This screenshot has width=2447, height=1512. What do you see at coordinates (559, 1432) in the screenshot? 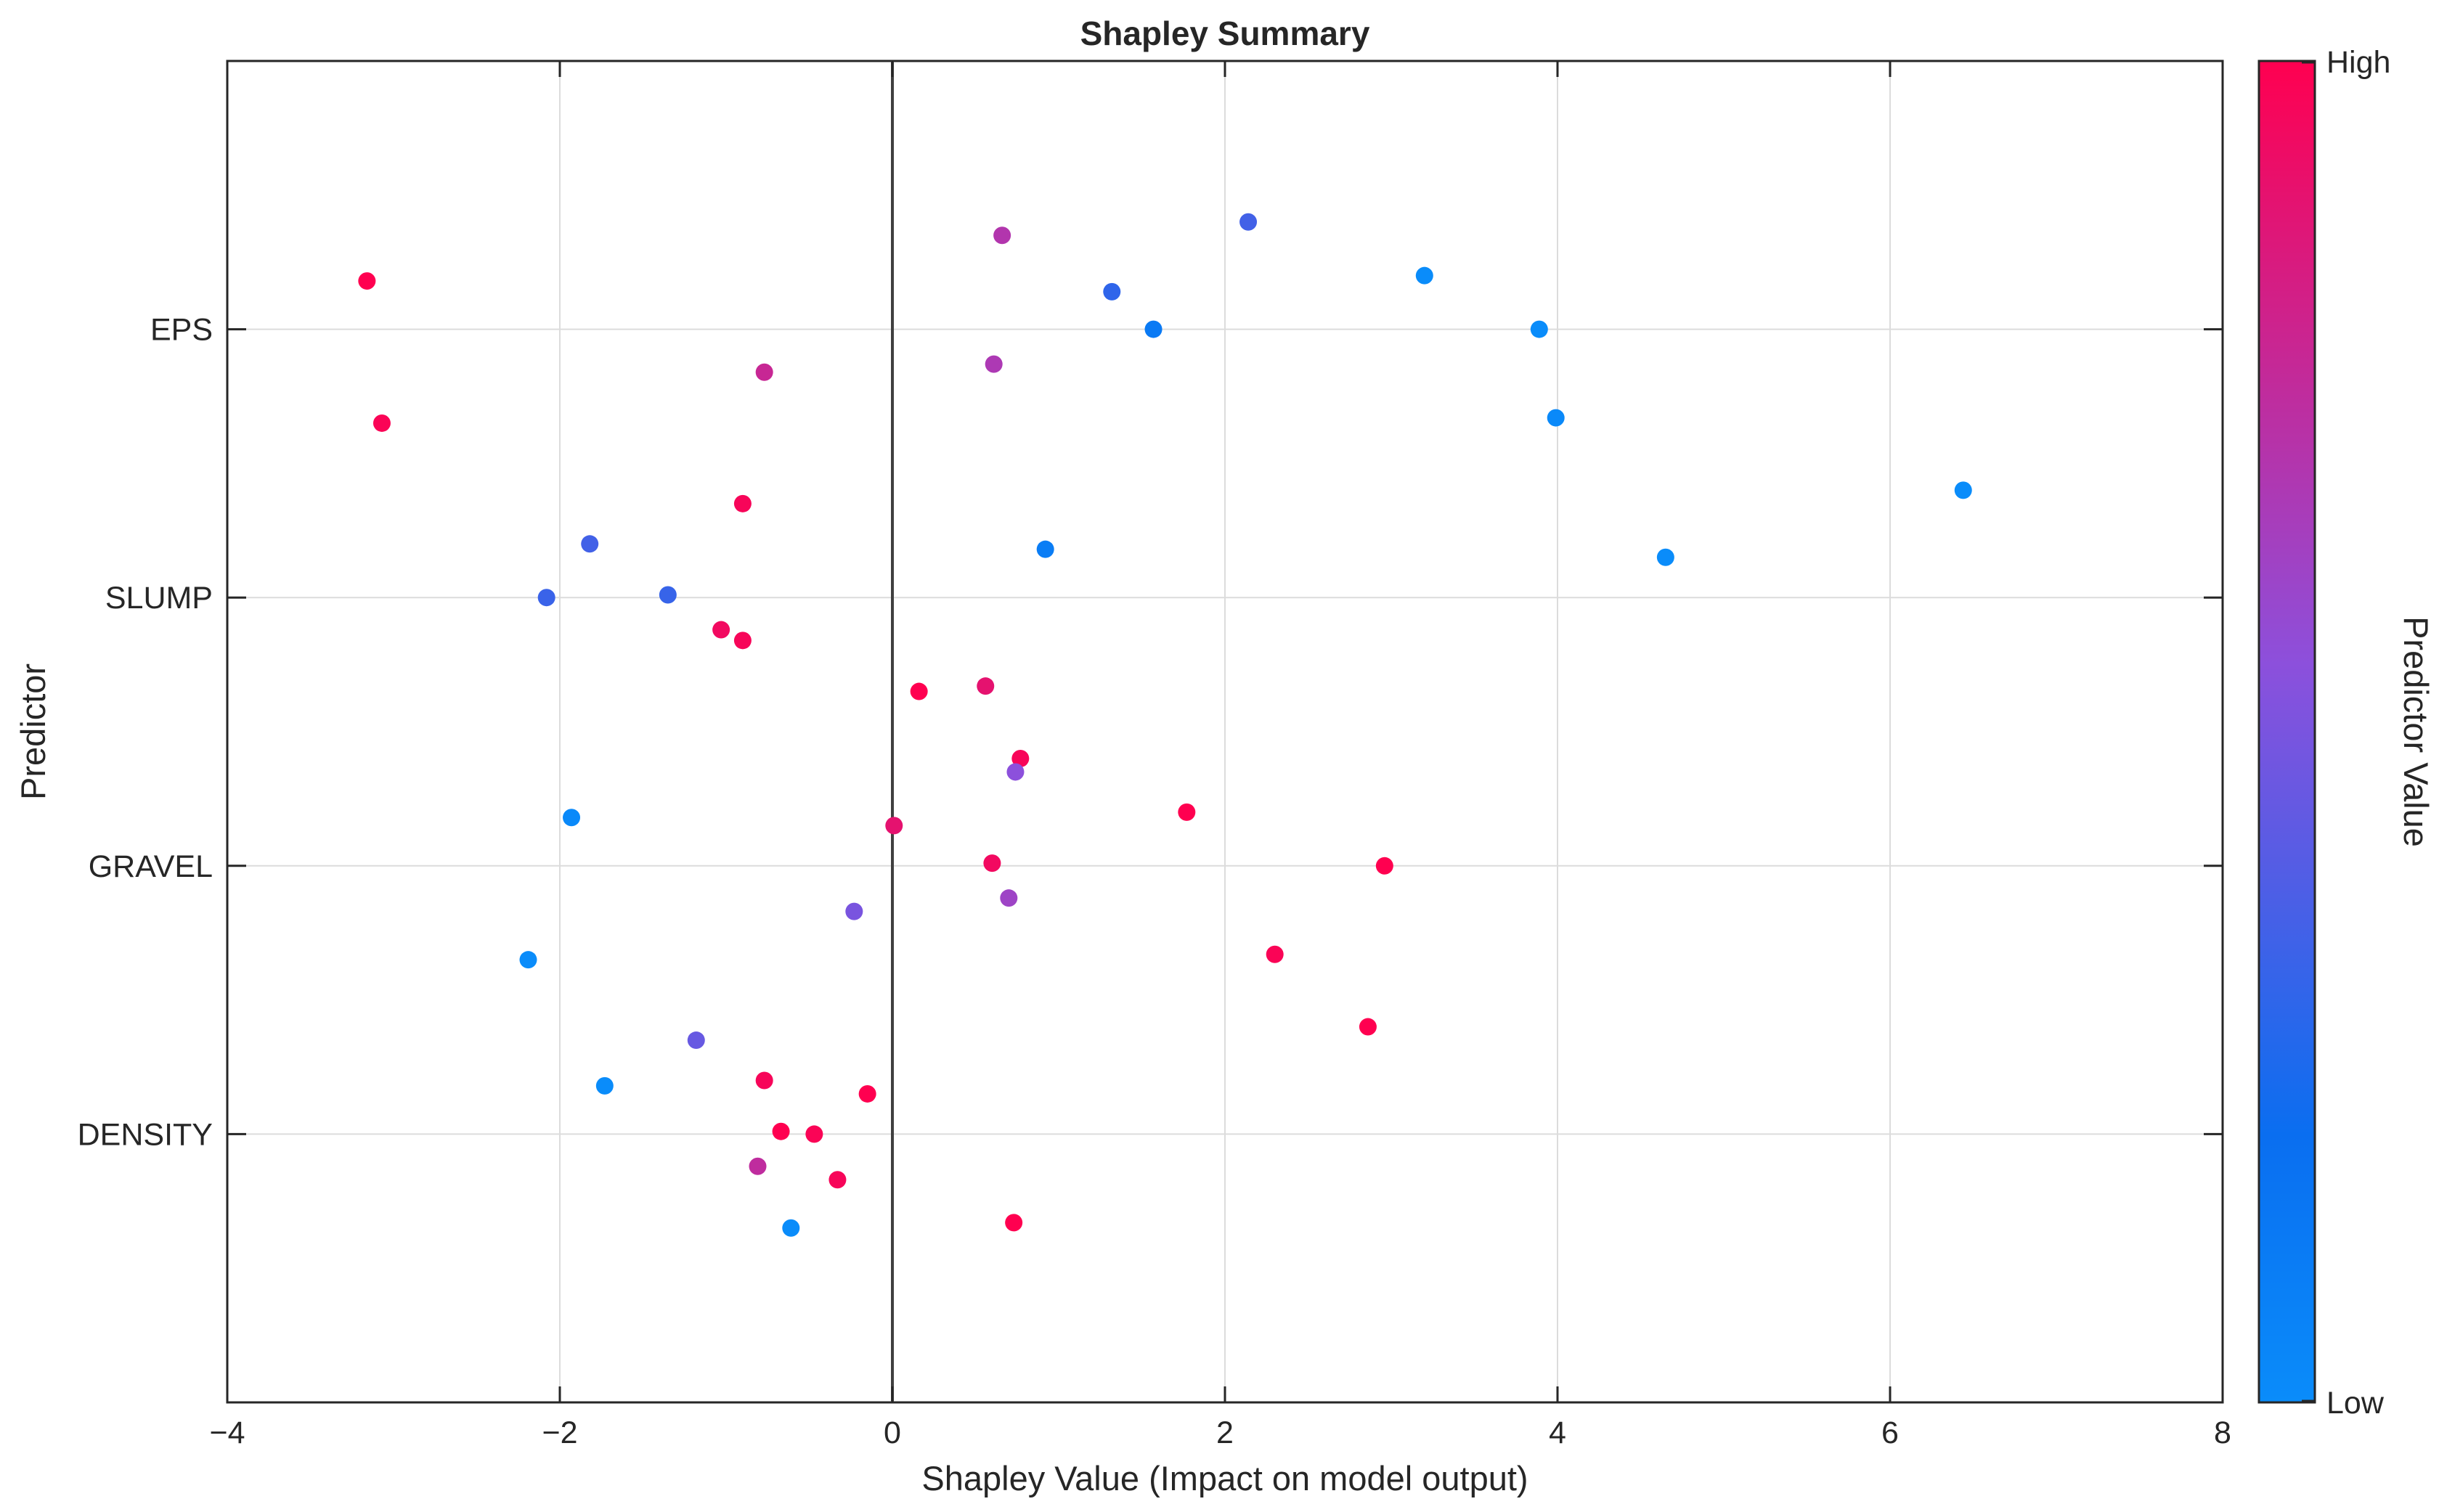
I see `x-tick-label: −2` at bounding box center [559, 1432].